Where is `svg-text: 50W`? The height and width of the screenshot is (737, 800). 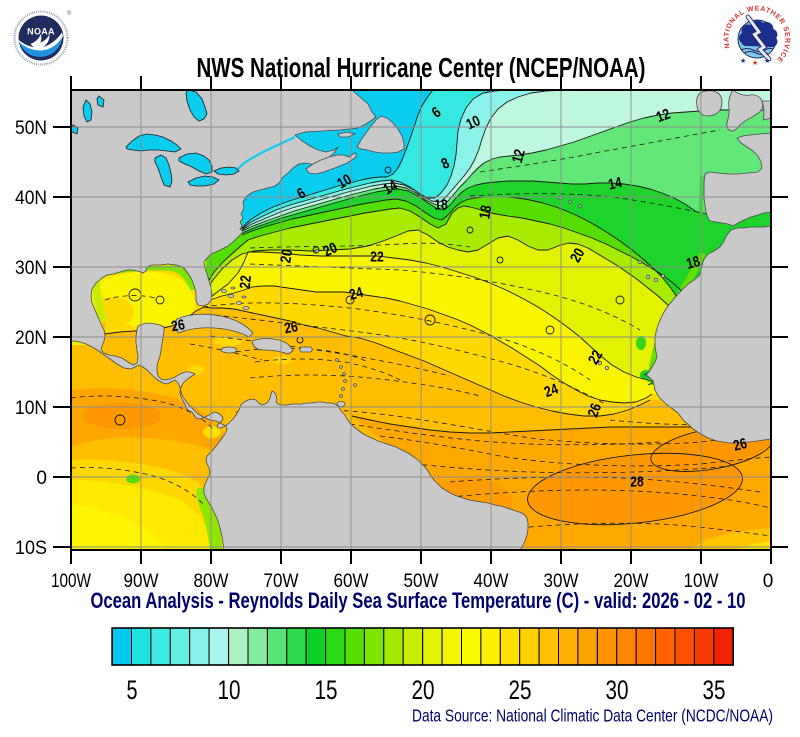 svg-text: 50W is located at coordinates (421, 581).